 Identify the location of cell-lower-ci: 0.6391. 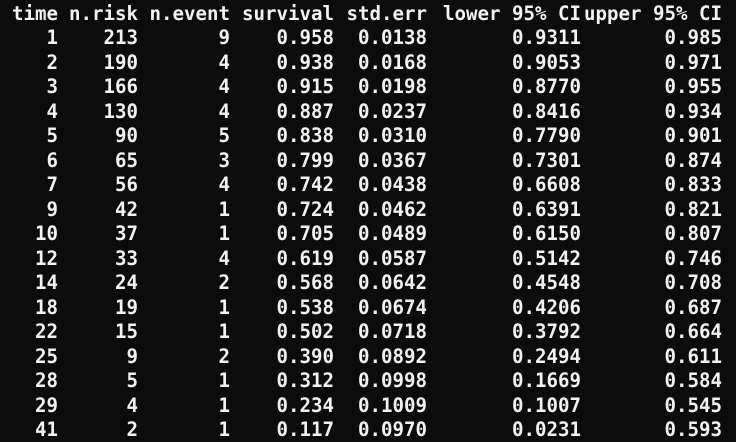
(546, 209).